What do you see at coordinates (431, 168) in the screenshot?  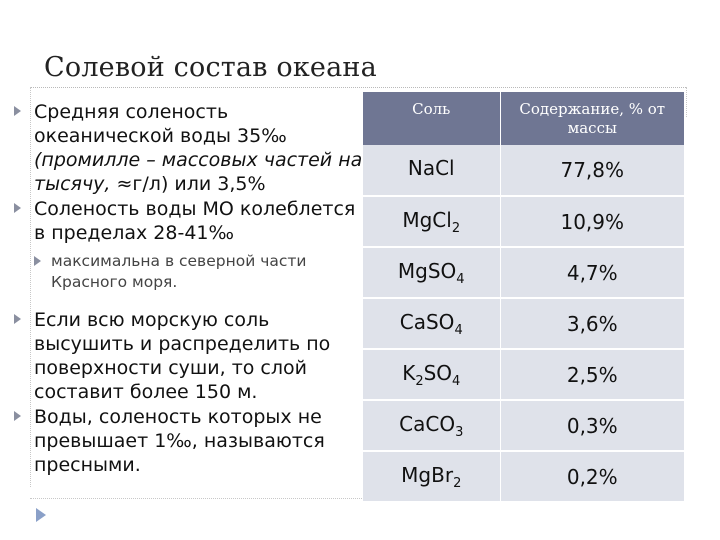 I see `formula-part: NaCl` at bounding box center [431, 168].